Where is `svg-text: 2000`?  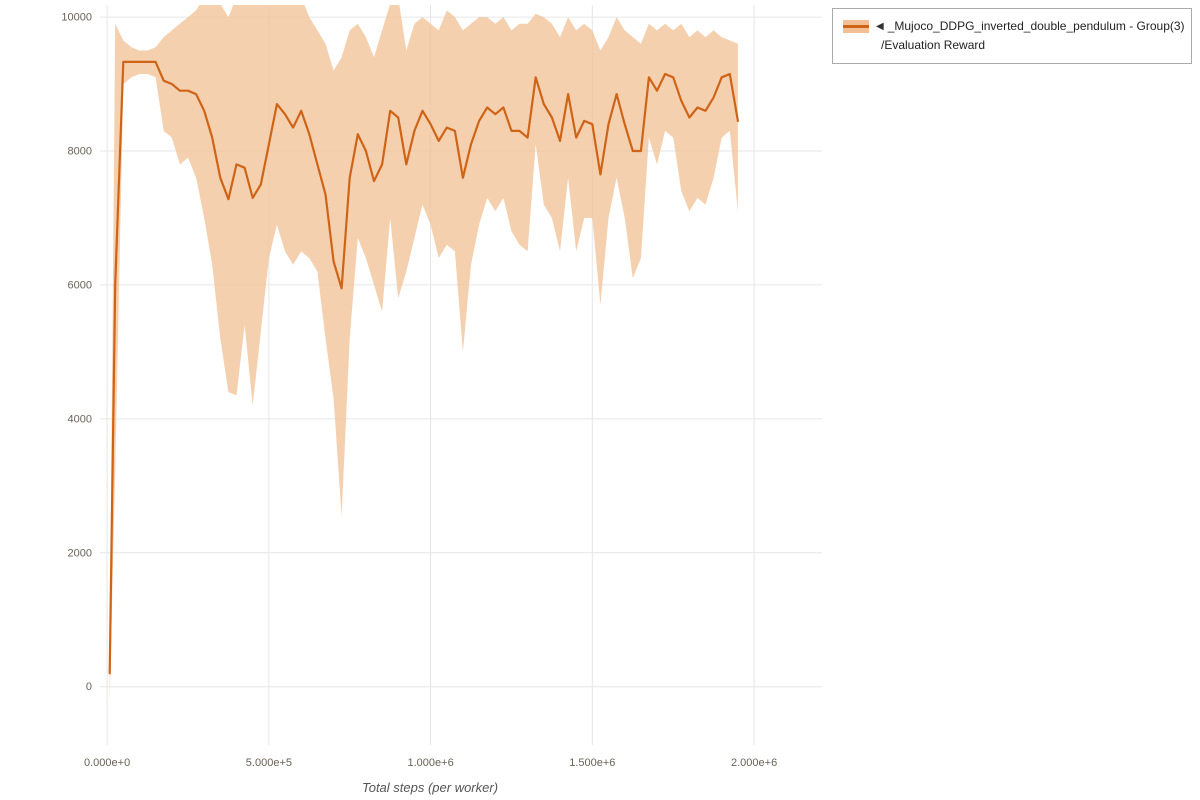
svg-text: 2000 is located at coordinates (80, 553).